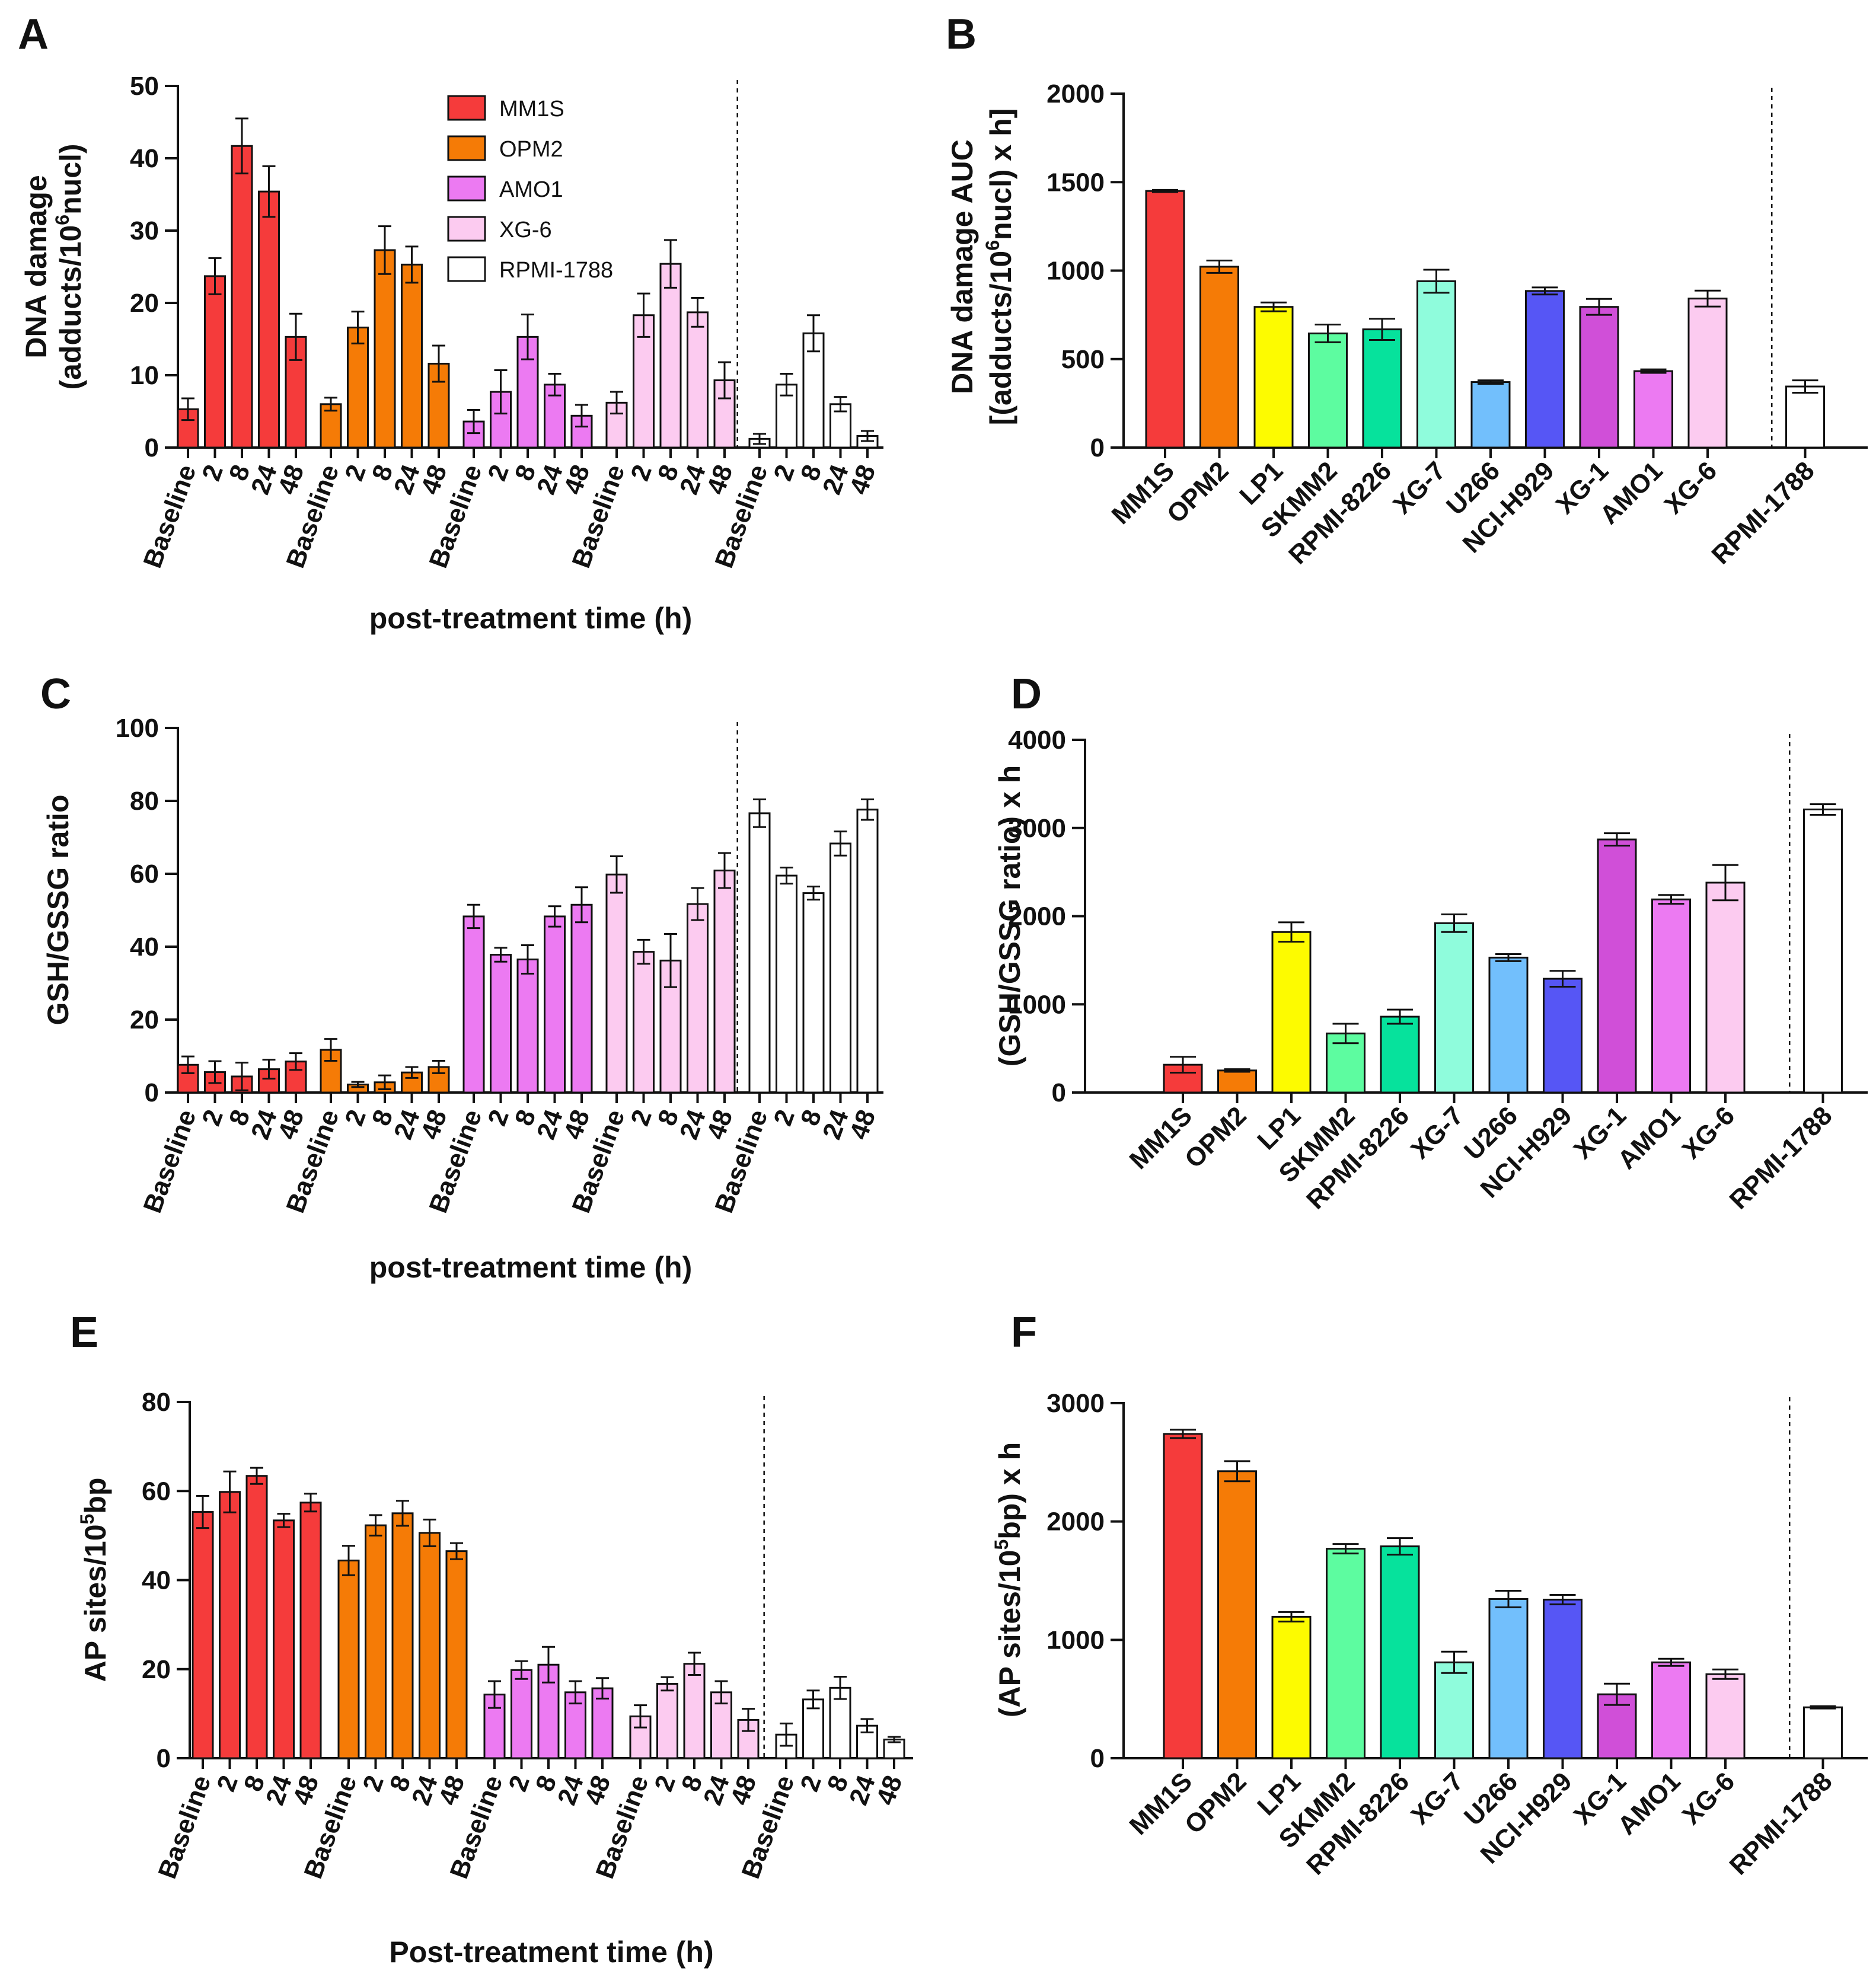 The height and width of the screenshot is (1974, 1876). I want to click on y-axis-title-a-0: DNA damage, so click(36, 267).